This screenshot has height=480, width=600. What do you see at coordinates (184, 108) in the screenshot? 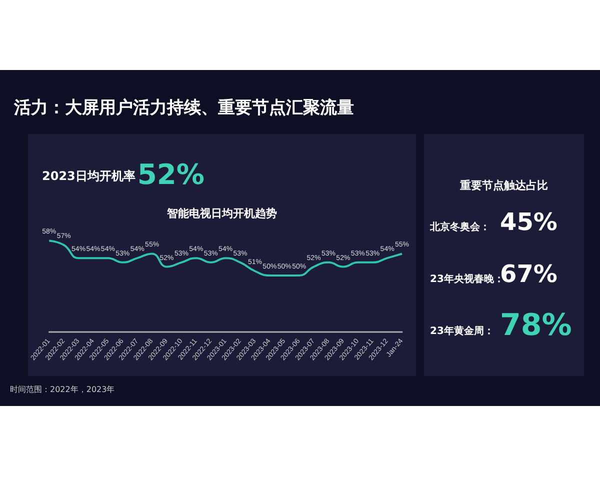
I see `chart-title: 活力：大屏用户活力持续、重要节点汇聚流量` at bounding box center [184, 108].